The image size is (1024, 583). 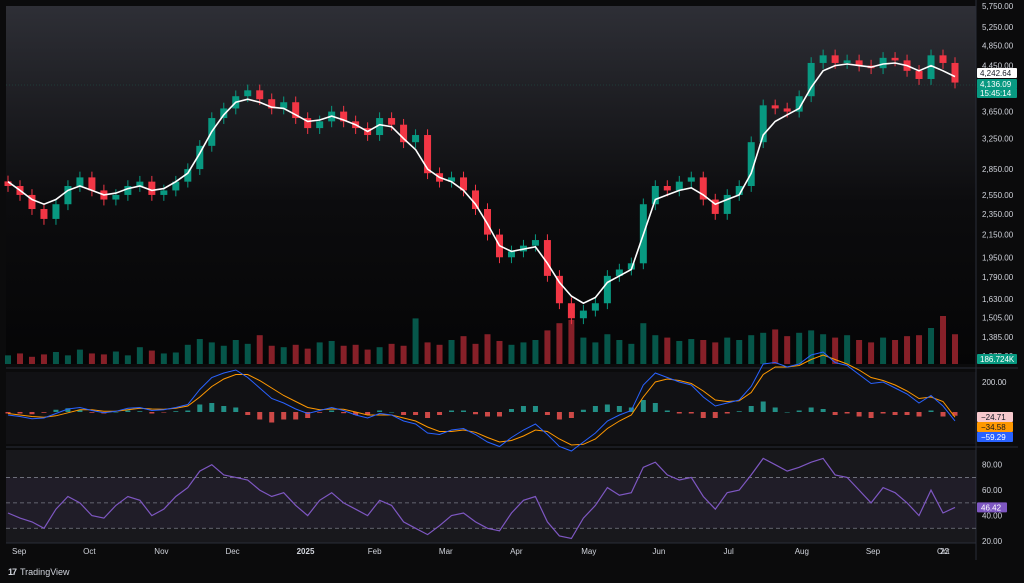 What do you see at coordinates (516, 551) in the screenshot?
I see `time-tick-label: Apr` at bounding box center [516, 551].